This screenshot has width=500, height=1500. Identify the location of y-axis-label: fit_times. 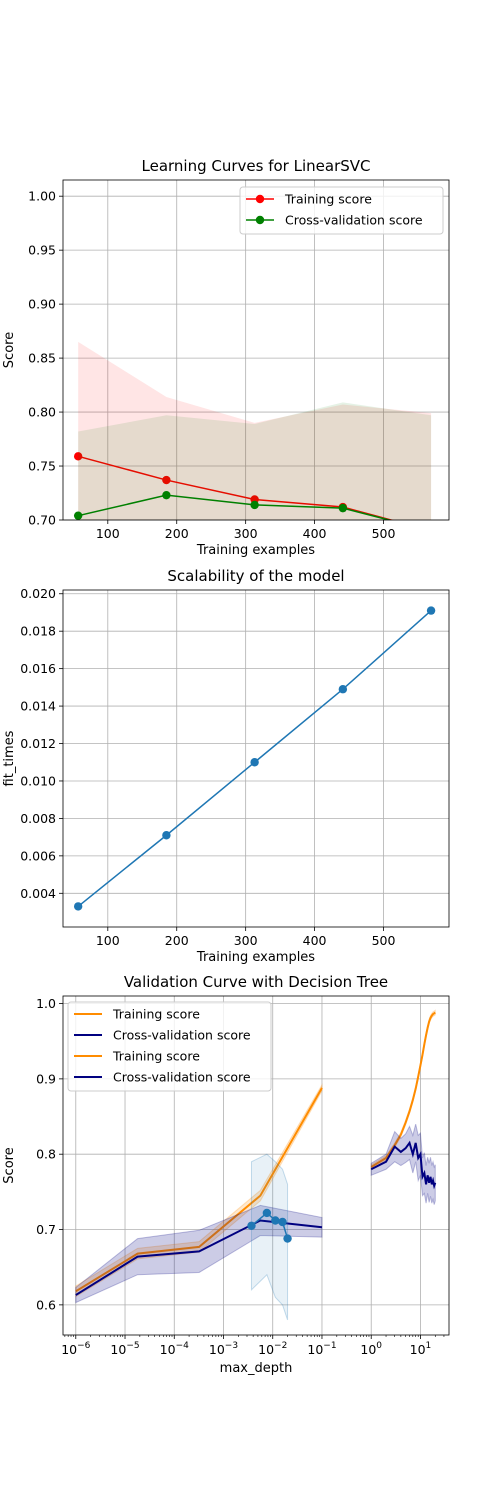
(9, 758).